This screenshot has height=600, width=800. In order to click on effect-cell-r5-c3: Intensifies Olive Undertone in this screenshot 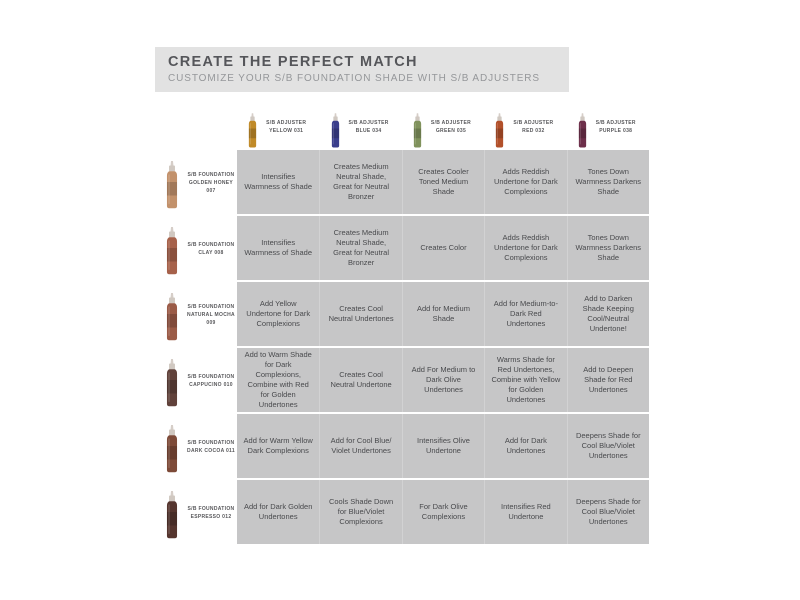, I will do `click(442, 446)`.